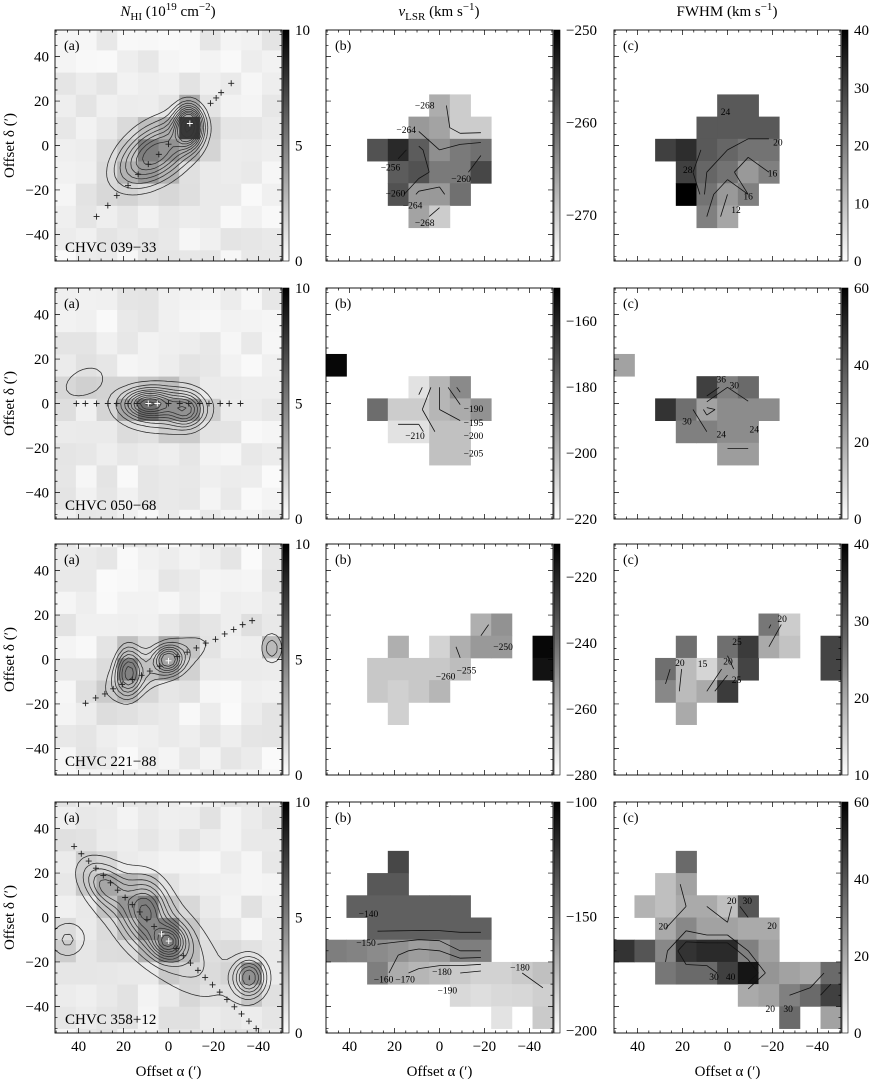 The width and height of the screenshot is (872, 1084). Describe the element at coordinates (748, 669) in the screenshot. I see `map-area: 20 25 20 15 20 25` at that location.